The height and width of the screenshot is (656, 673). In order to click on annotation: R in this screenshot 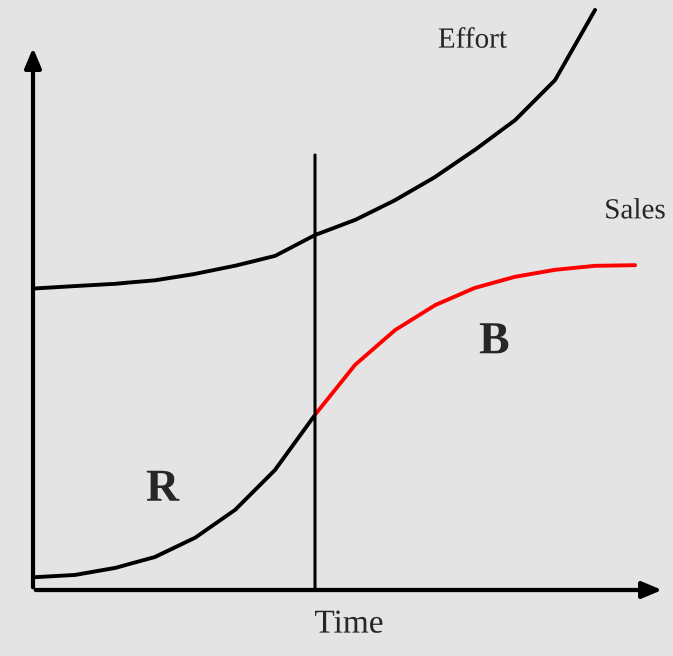, I will do `click(163, 485)`.